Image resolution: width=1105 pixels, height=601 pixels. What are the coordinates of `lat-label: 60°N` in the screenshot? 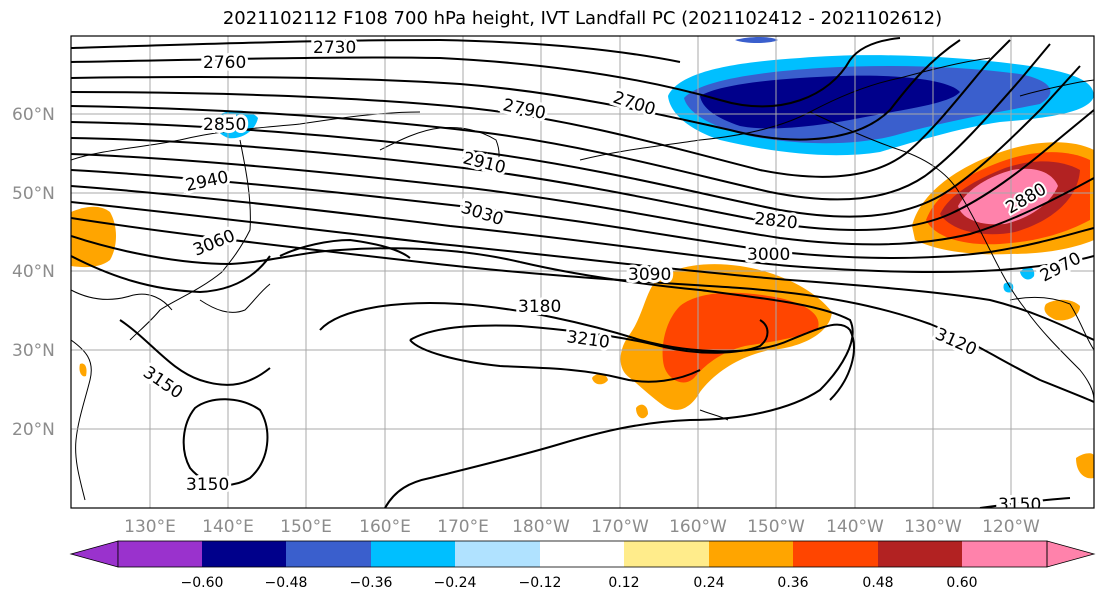 It's located at (33, 115).